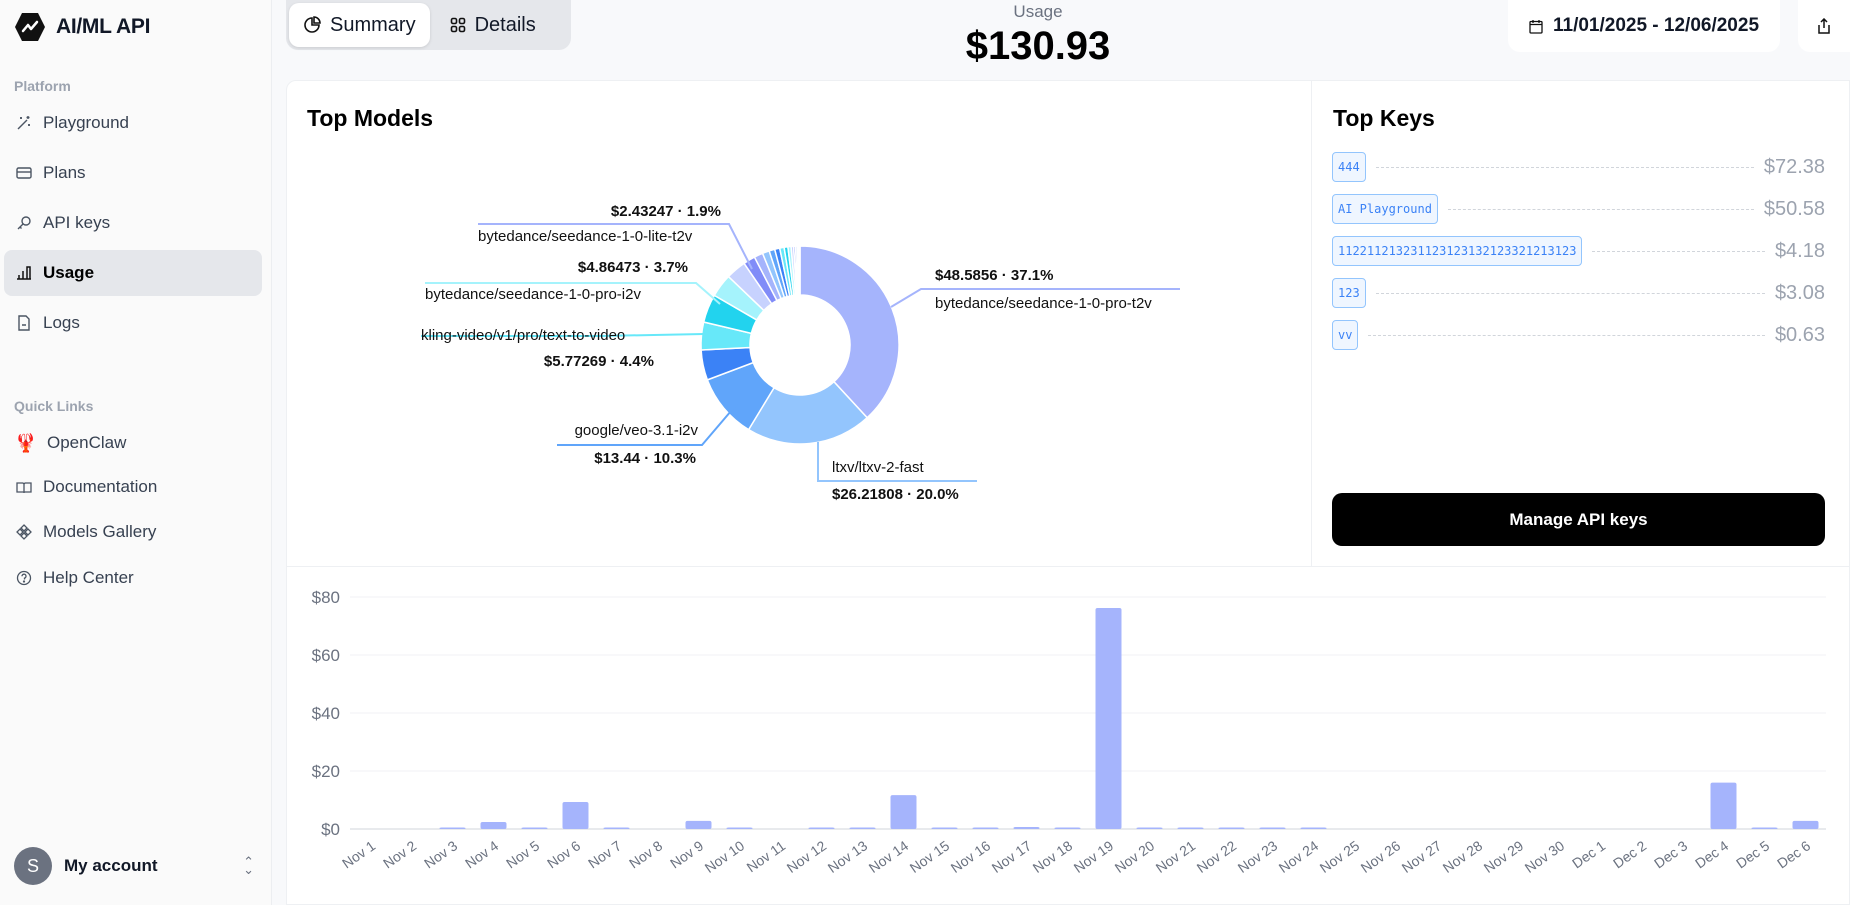 Image resolution: width=1850 pixels, height=905 pixels. What do you see at coordinates (1799, 334) in the screenshot?
I see `key-amount: $0.63` at bounding box center [1799, 334].